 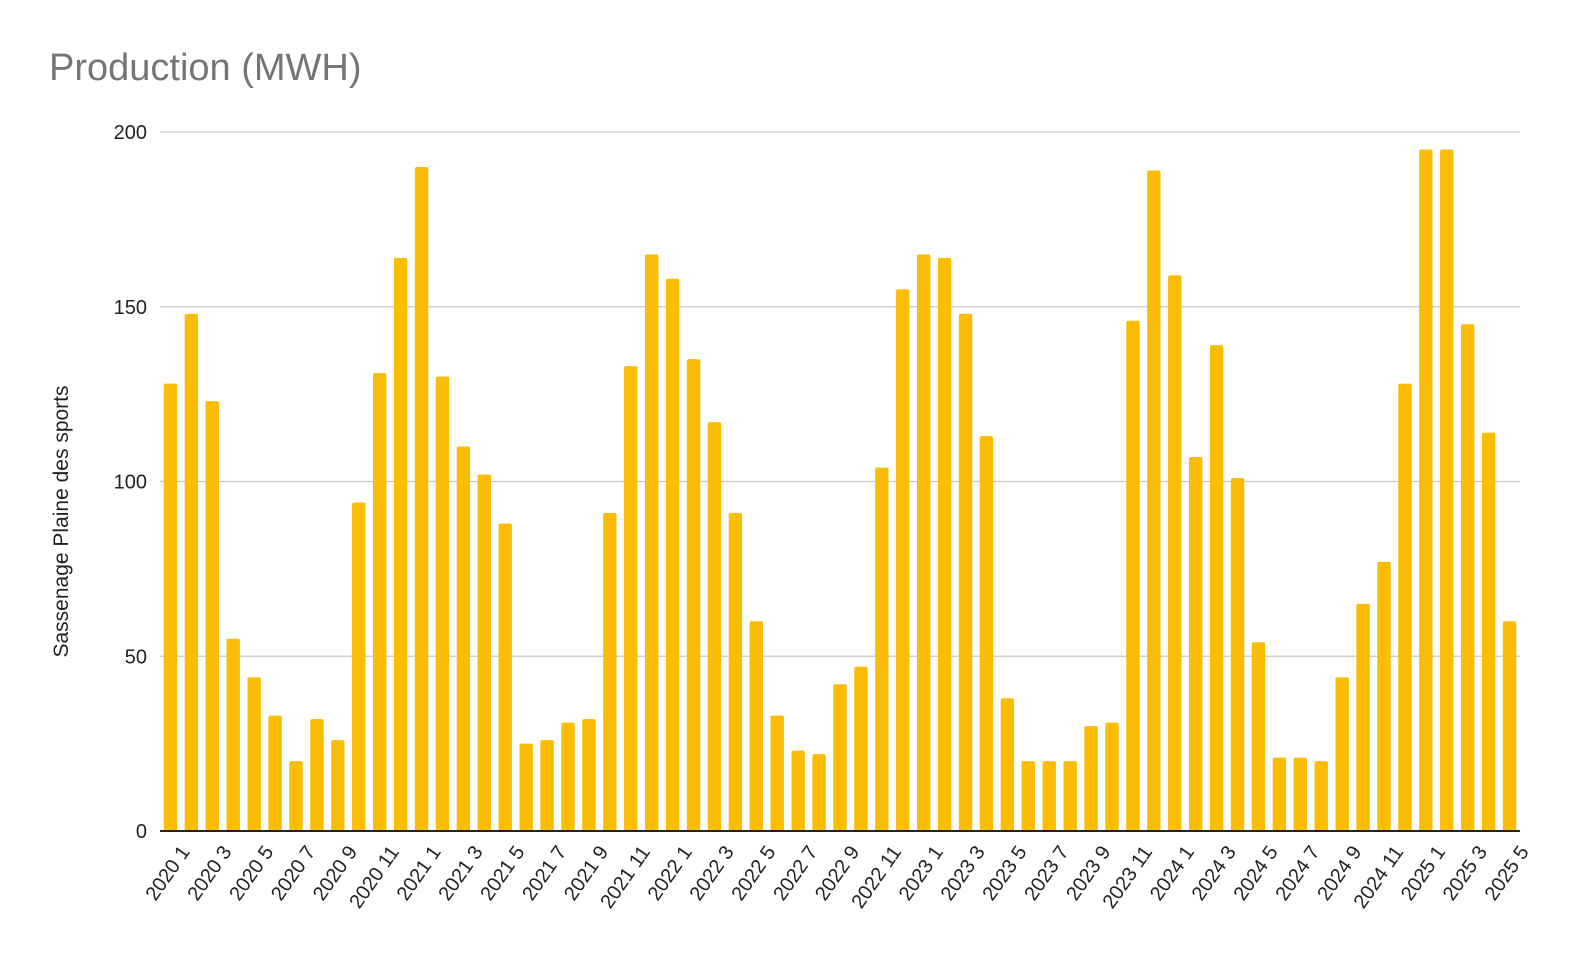 What do you see at coordinates (130, 308) in the screenshot?
I see `y-tick-label: 150` at bounding box center [130, 308].